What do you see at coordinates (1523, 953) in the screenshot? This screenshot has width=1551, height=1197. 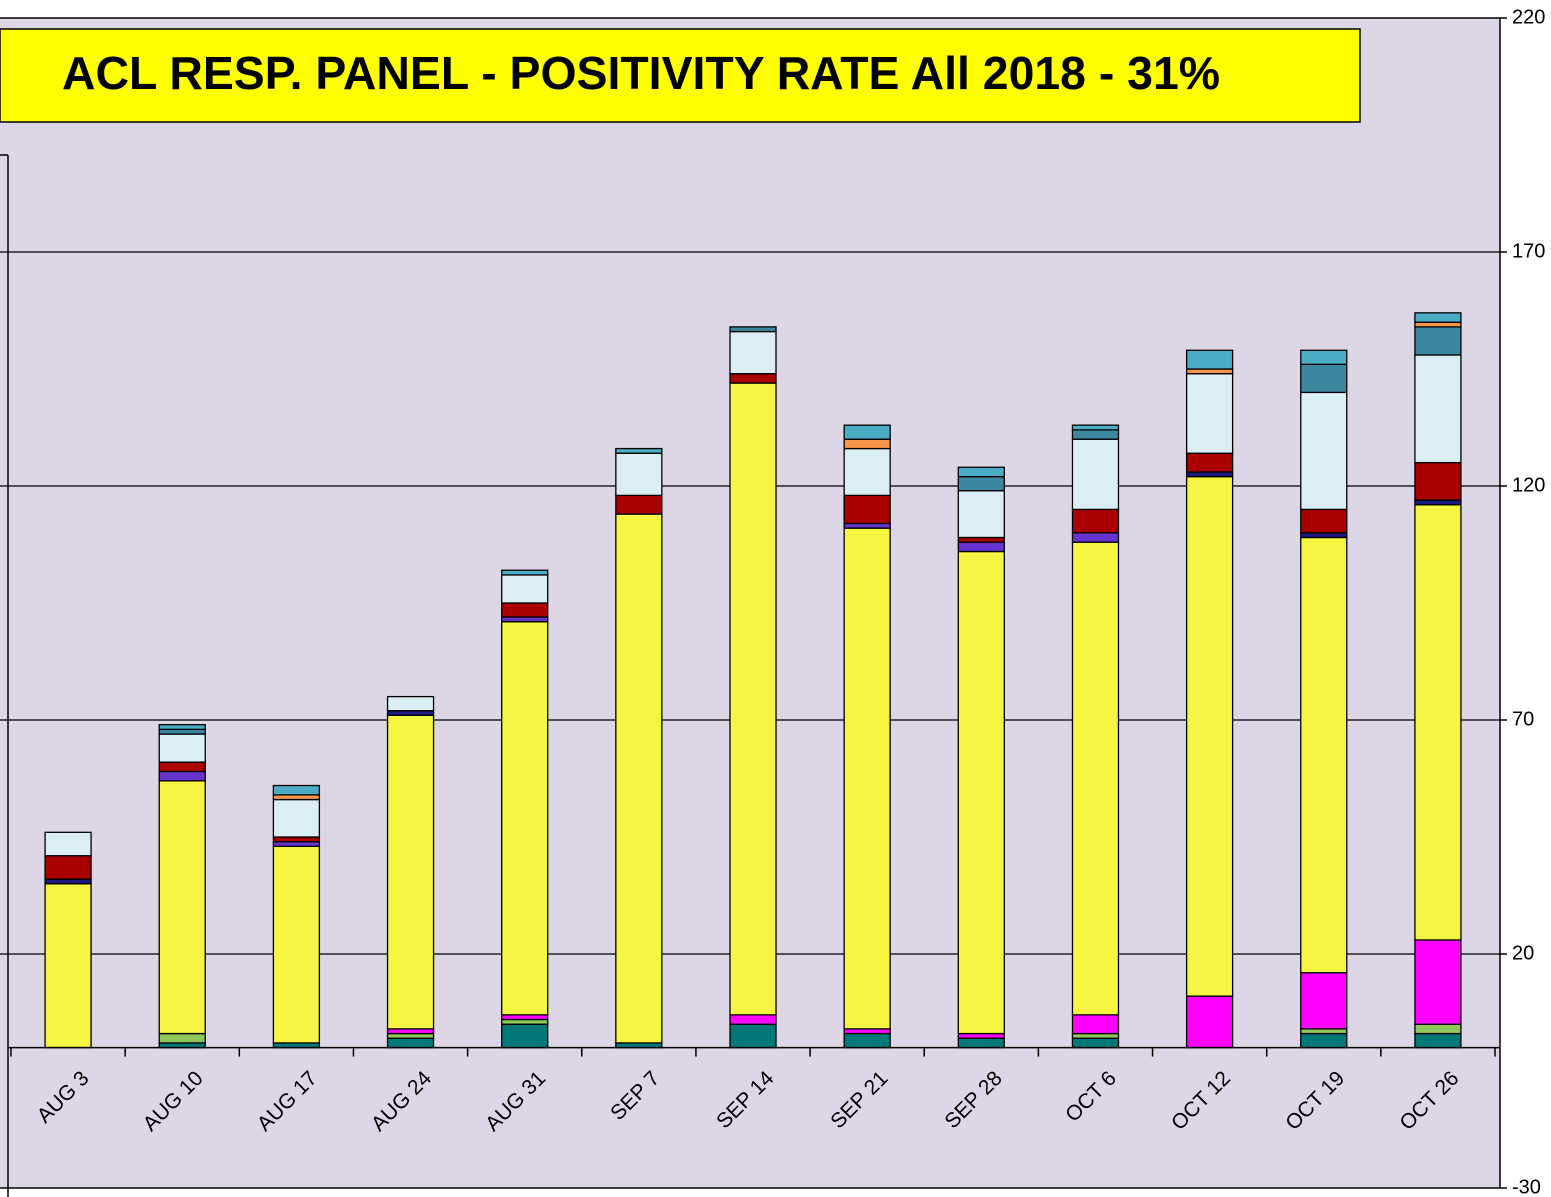 I see `y-tick-label: 20` at bounding box center [1523, 953].